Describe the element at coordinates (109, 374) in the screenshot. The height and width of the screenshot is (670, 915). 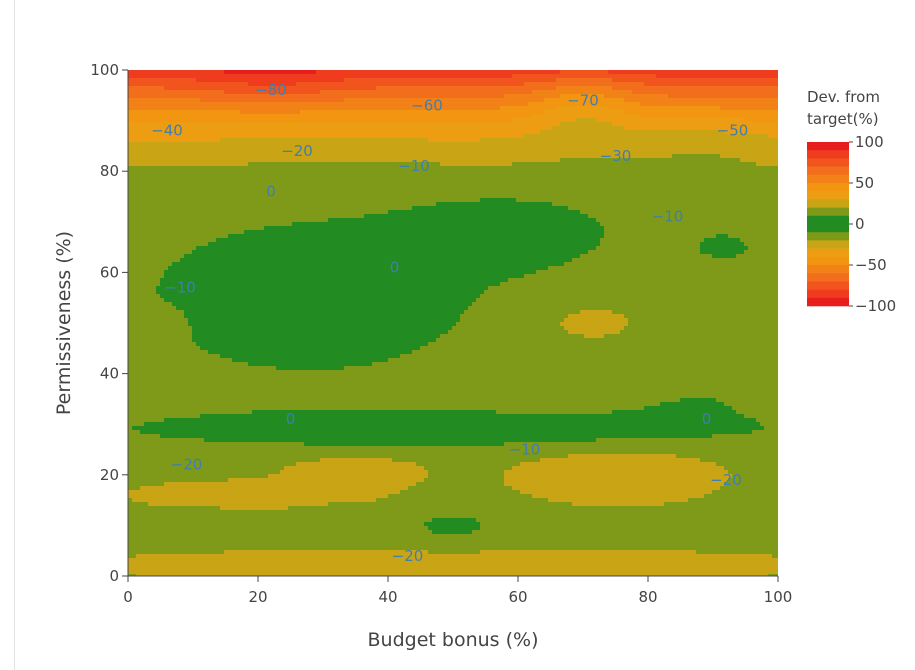
I see `y-tick-label: 40` at that location.